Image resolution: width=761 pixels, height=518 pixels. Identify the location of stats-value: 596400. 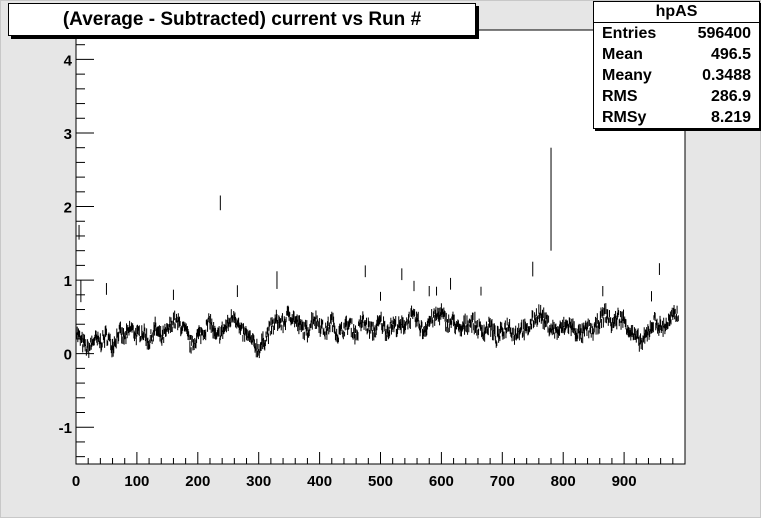
(724, 33).